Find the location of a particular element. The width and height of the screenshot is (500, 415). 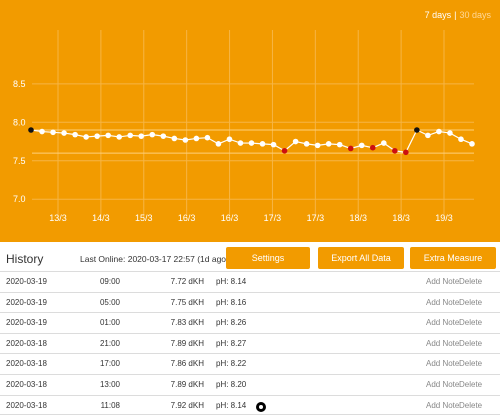

row-ph: pH: 8.26 is located at coordinates (231, 323).